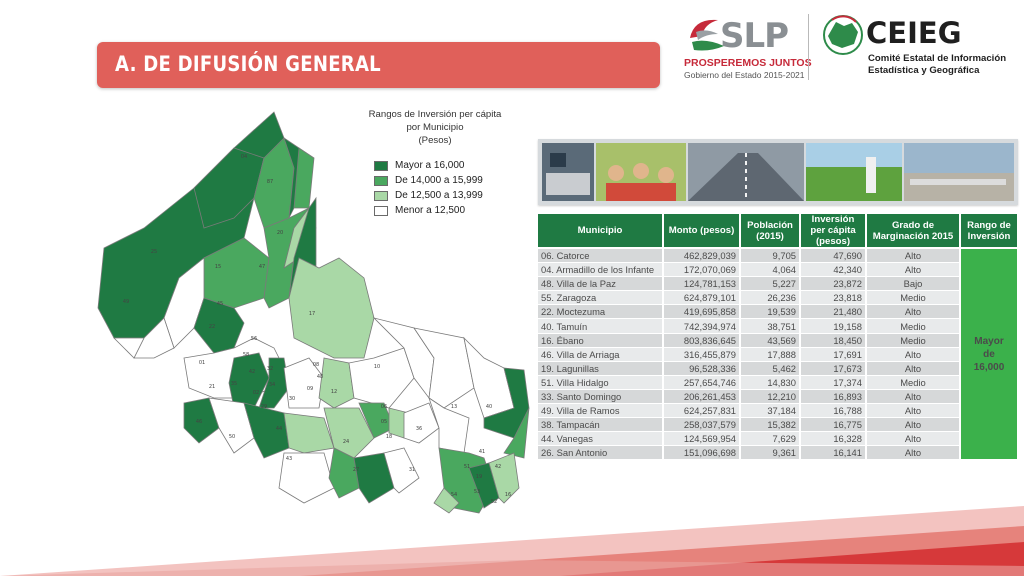 This screenshot has width=1024, height=576. What do you see at coordinates (279, 429) in the screenshot?
I see `map-label: 44` at bounding box center [279, 429].